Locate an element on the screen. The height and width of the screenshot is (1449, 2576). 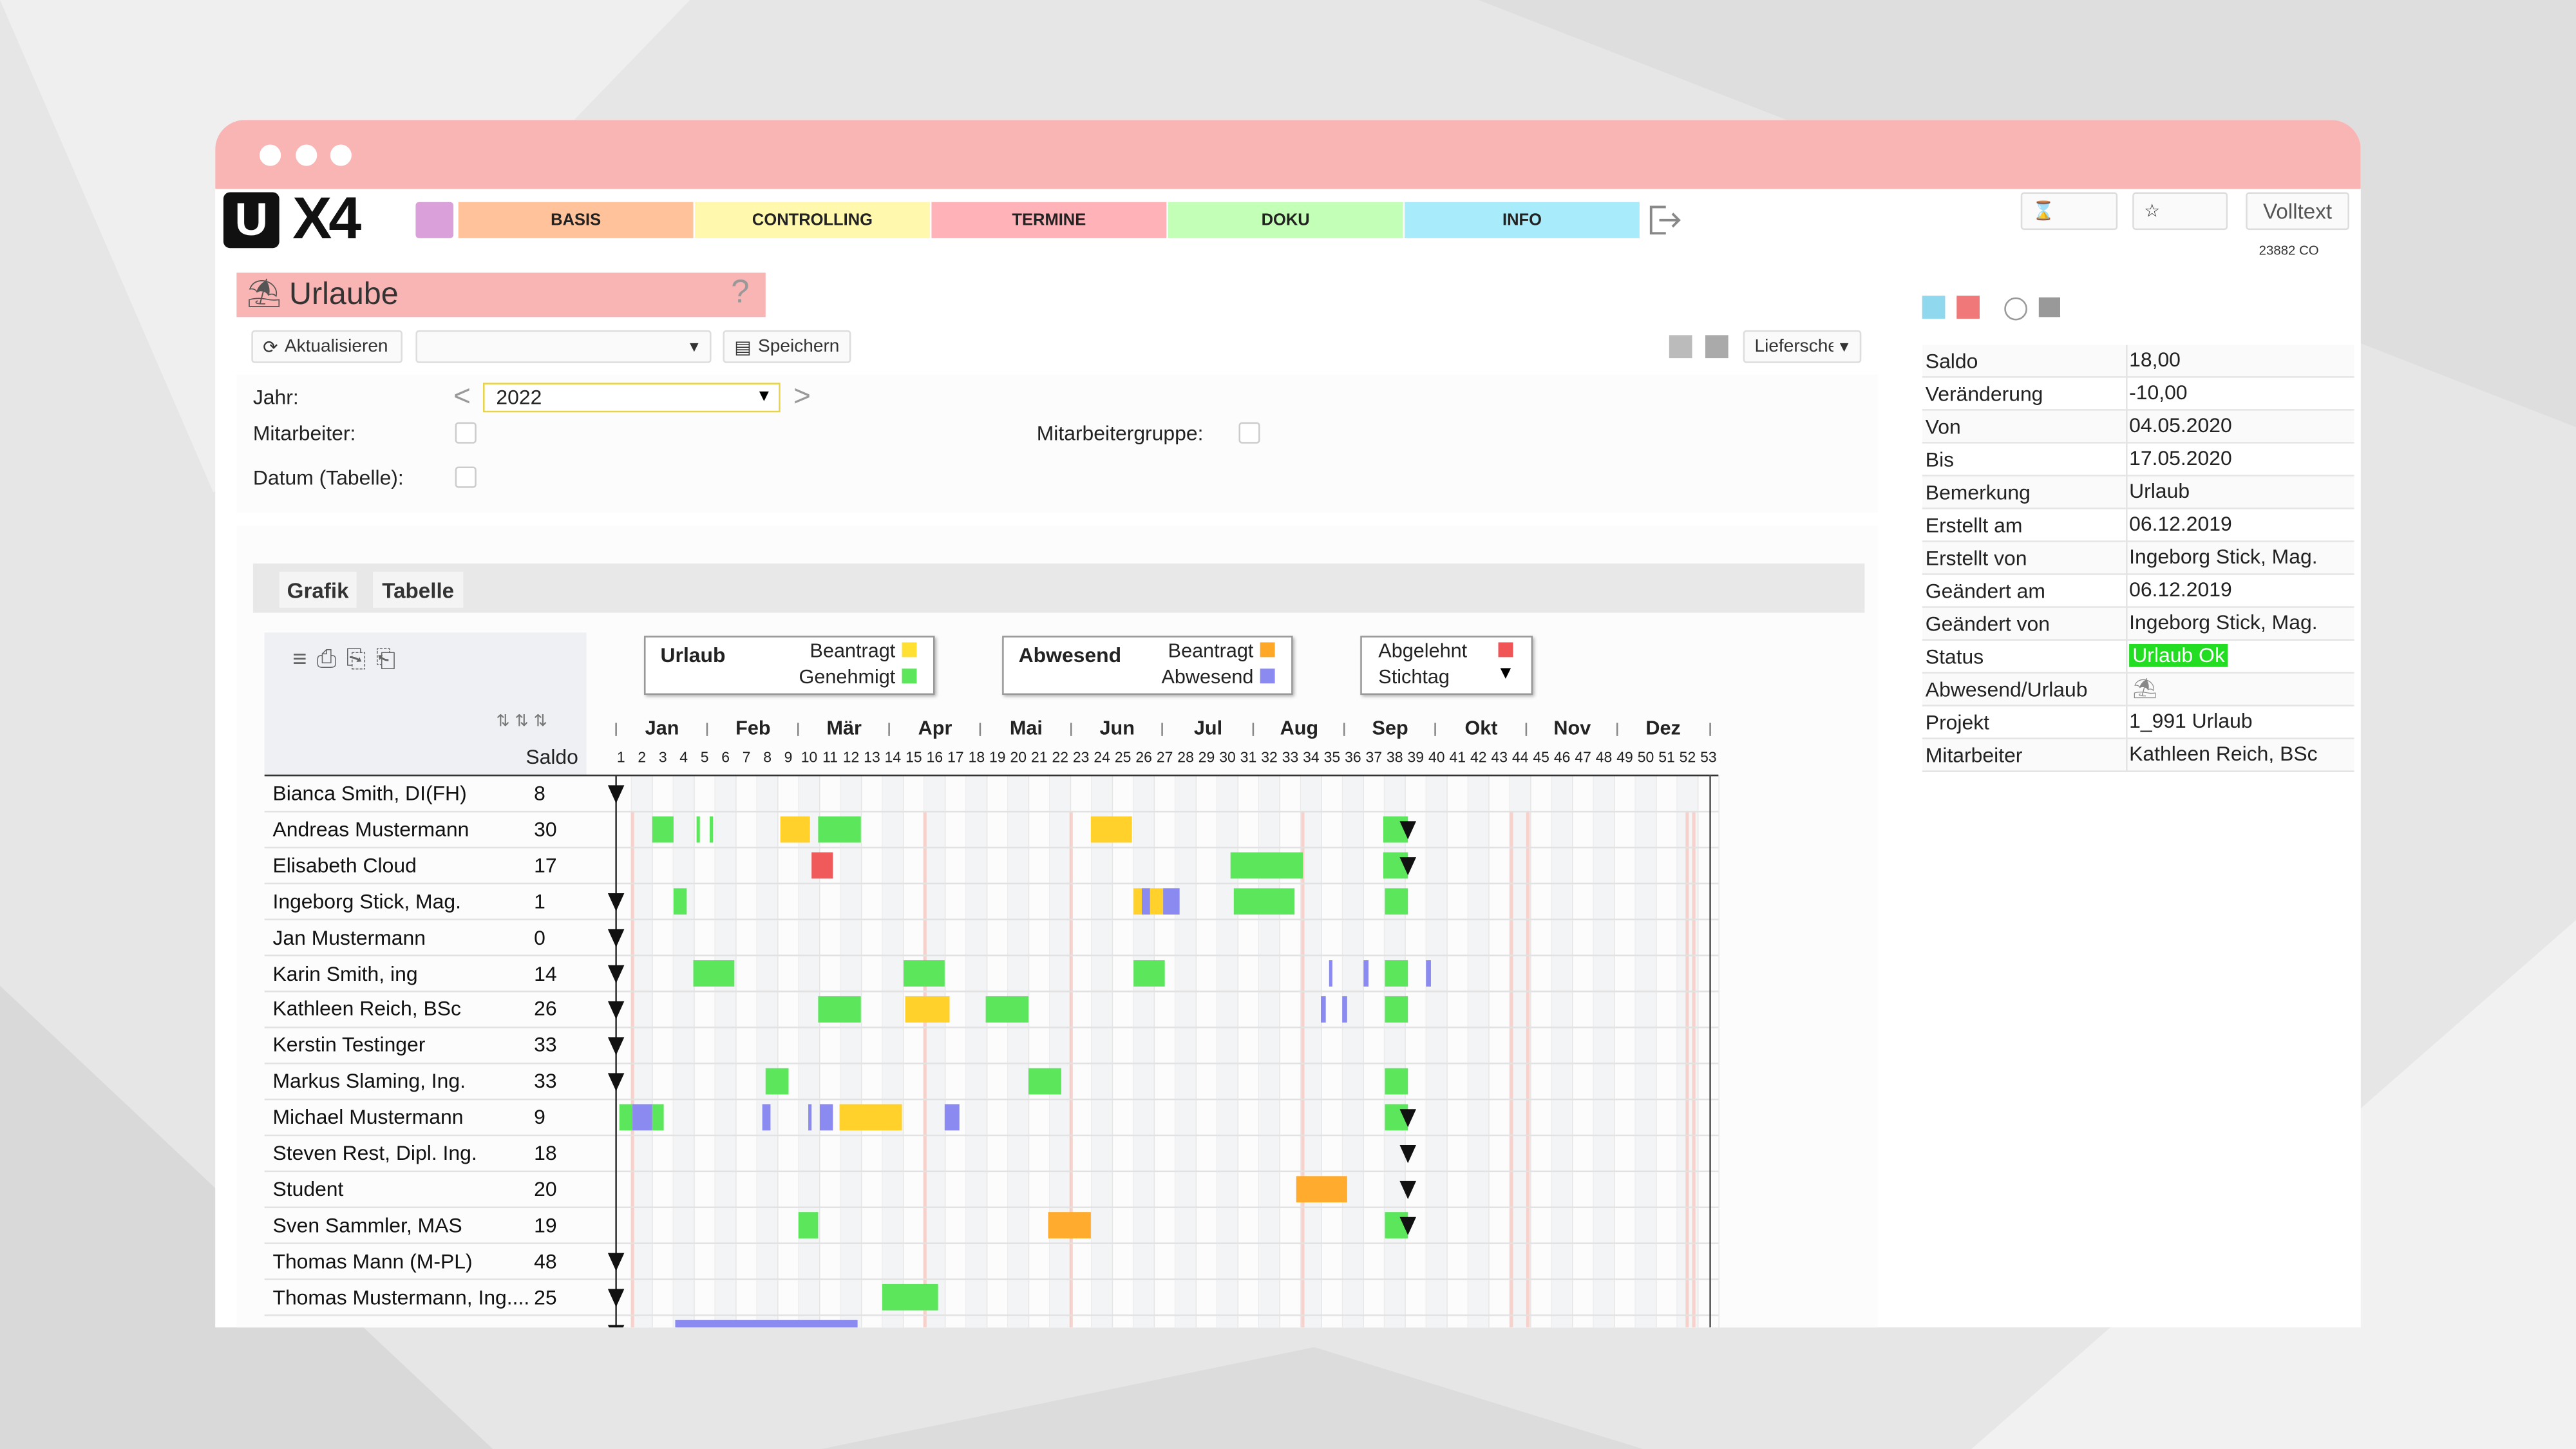
action-dropdown: ▼ is located at coordinates (563, 347).